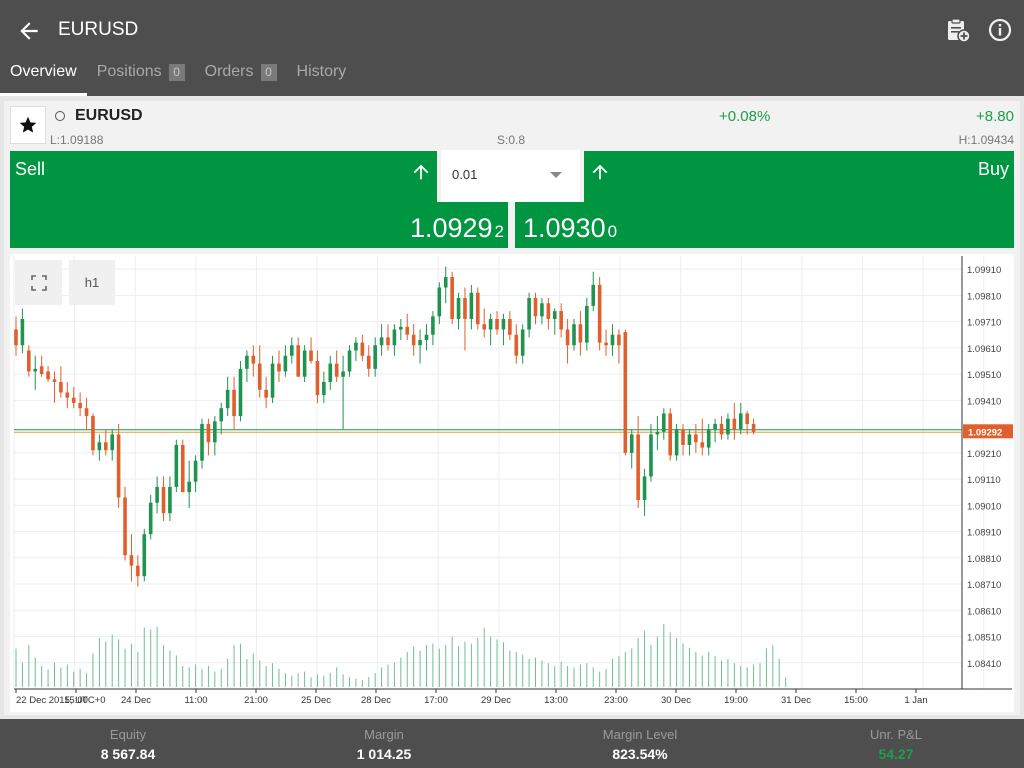 Image resolution: width=1024 pixels, height=768 pixels. What do you see at coordinates (984, 585) in the screenshot?
I see `y-tick-label: 1.08710` at bounding box center [984, 585].